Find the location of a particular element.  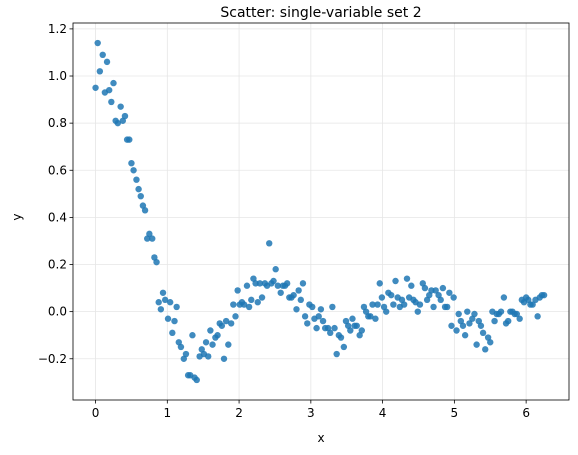

x-tick-label: 0 is located at coordinates (96, 413).